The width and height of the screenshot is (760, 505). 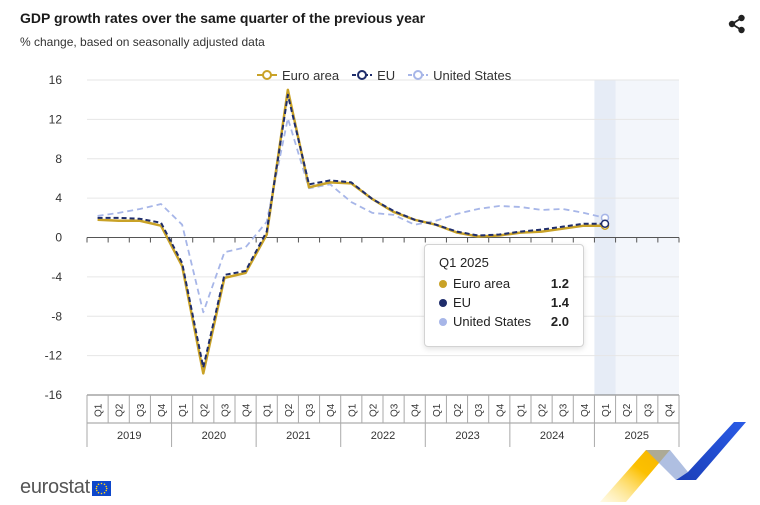 What do you see at coordinates (55, 487) in the screenshot?
I see `logo-text: eurostat` at bounding box center [55, 487].